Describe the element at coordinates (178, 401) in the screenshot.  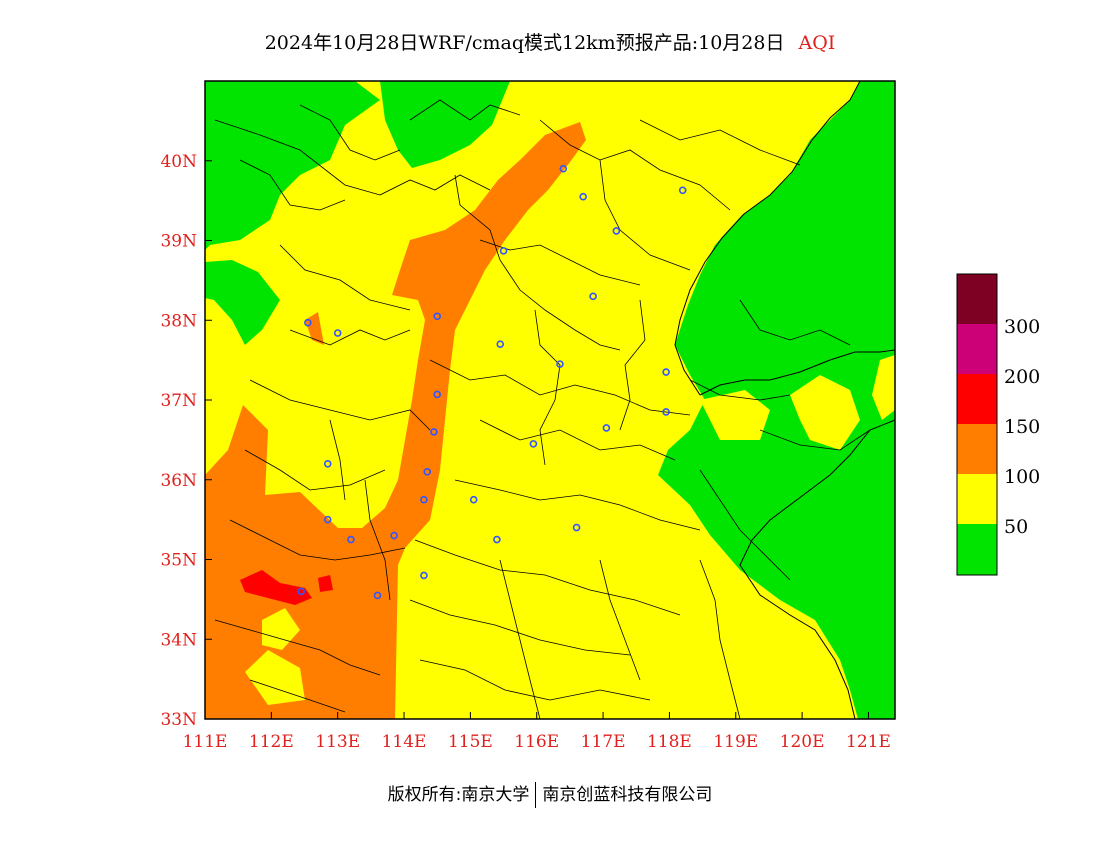
I see `y-tick-label: 37N` at that location.